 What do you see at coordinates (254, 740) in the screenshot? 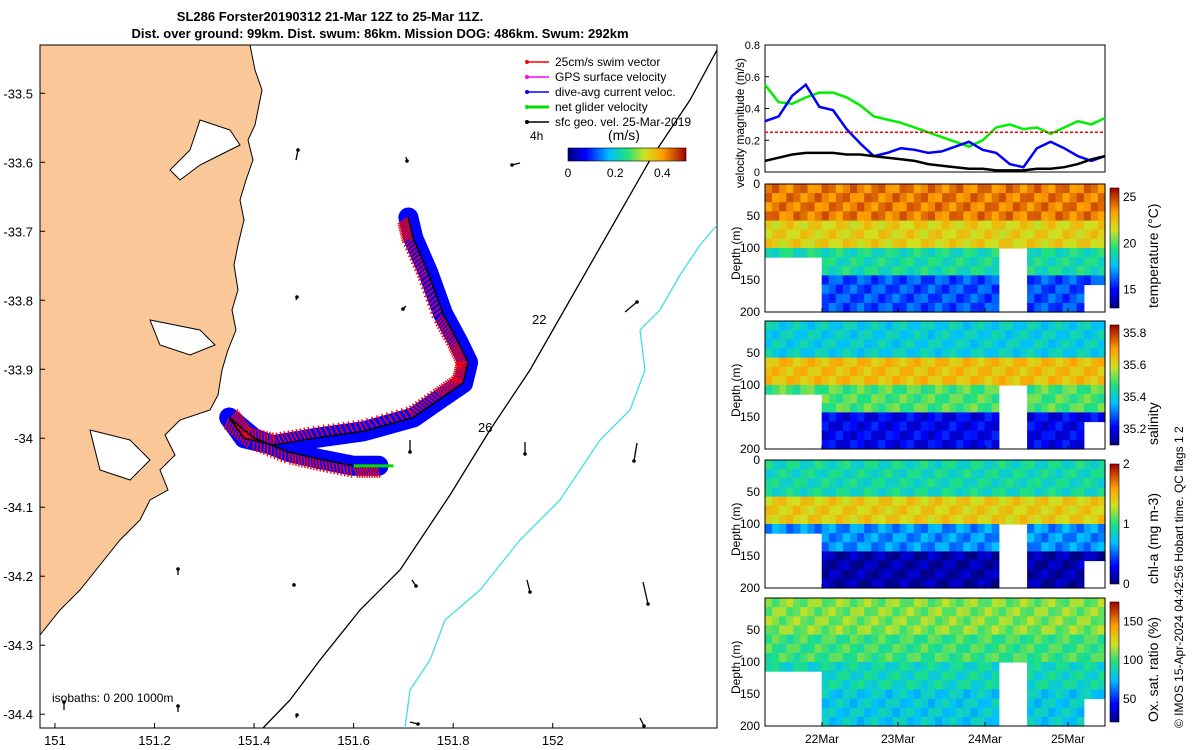
I see `map-xtick-label: 151.4` at bounding box center [254, 740].